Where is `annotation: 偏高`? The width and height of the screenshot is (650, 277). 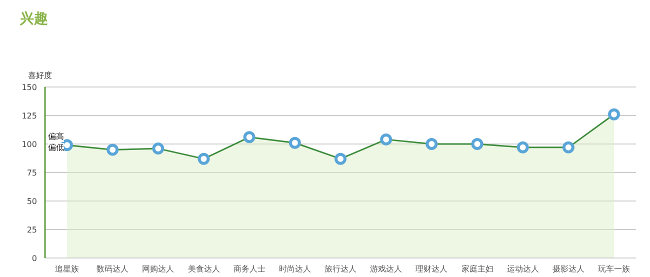 annotation: 偏高 is located at coordinates (56, 137).